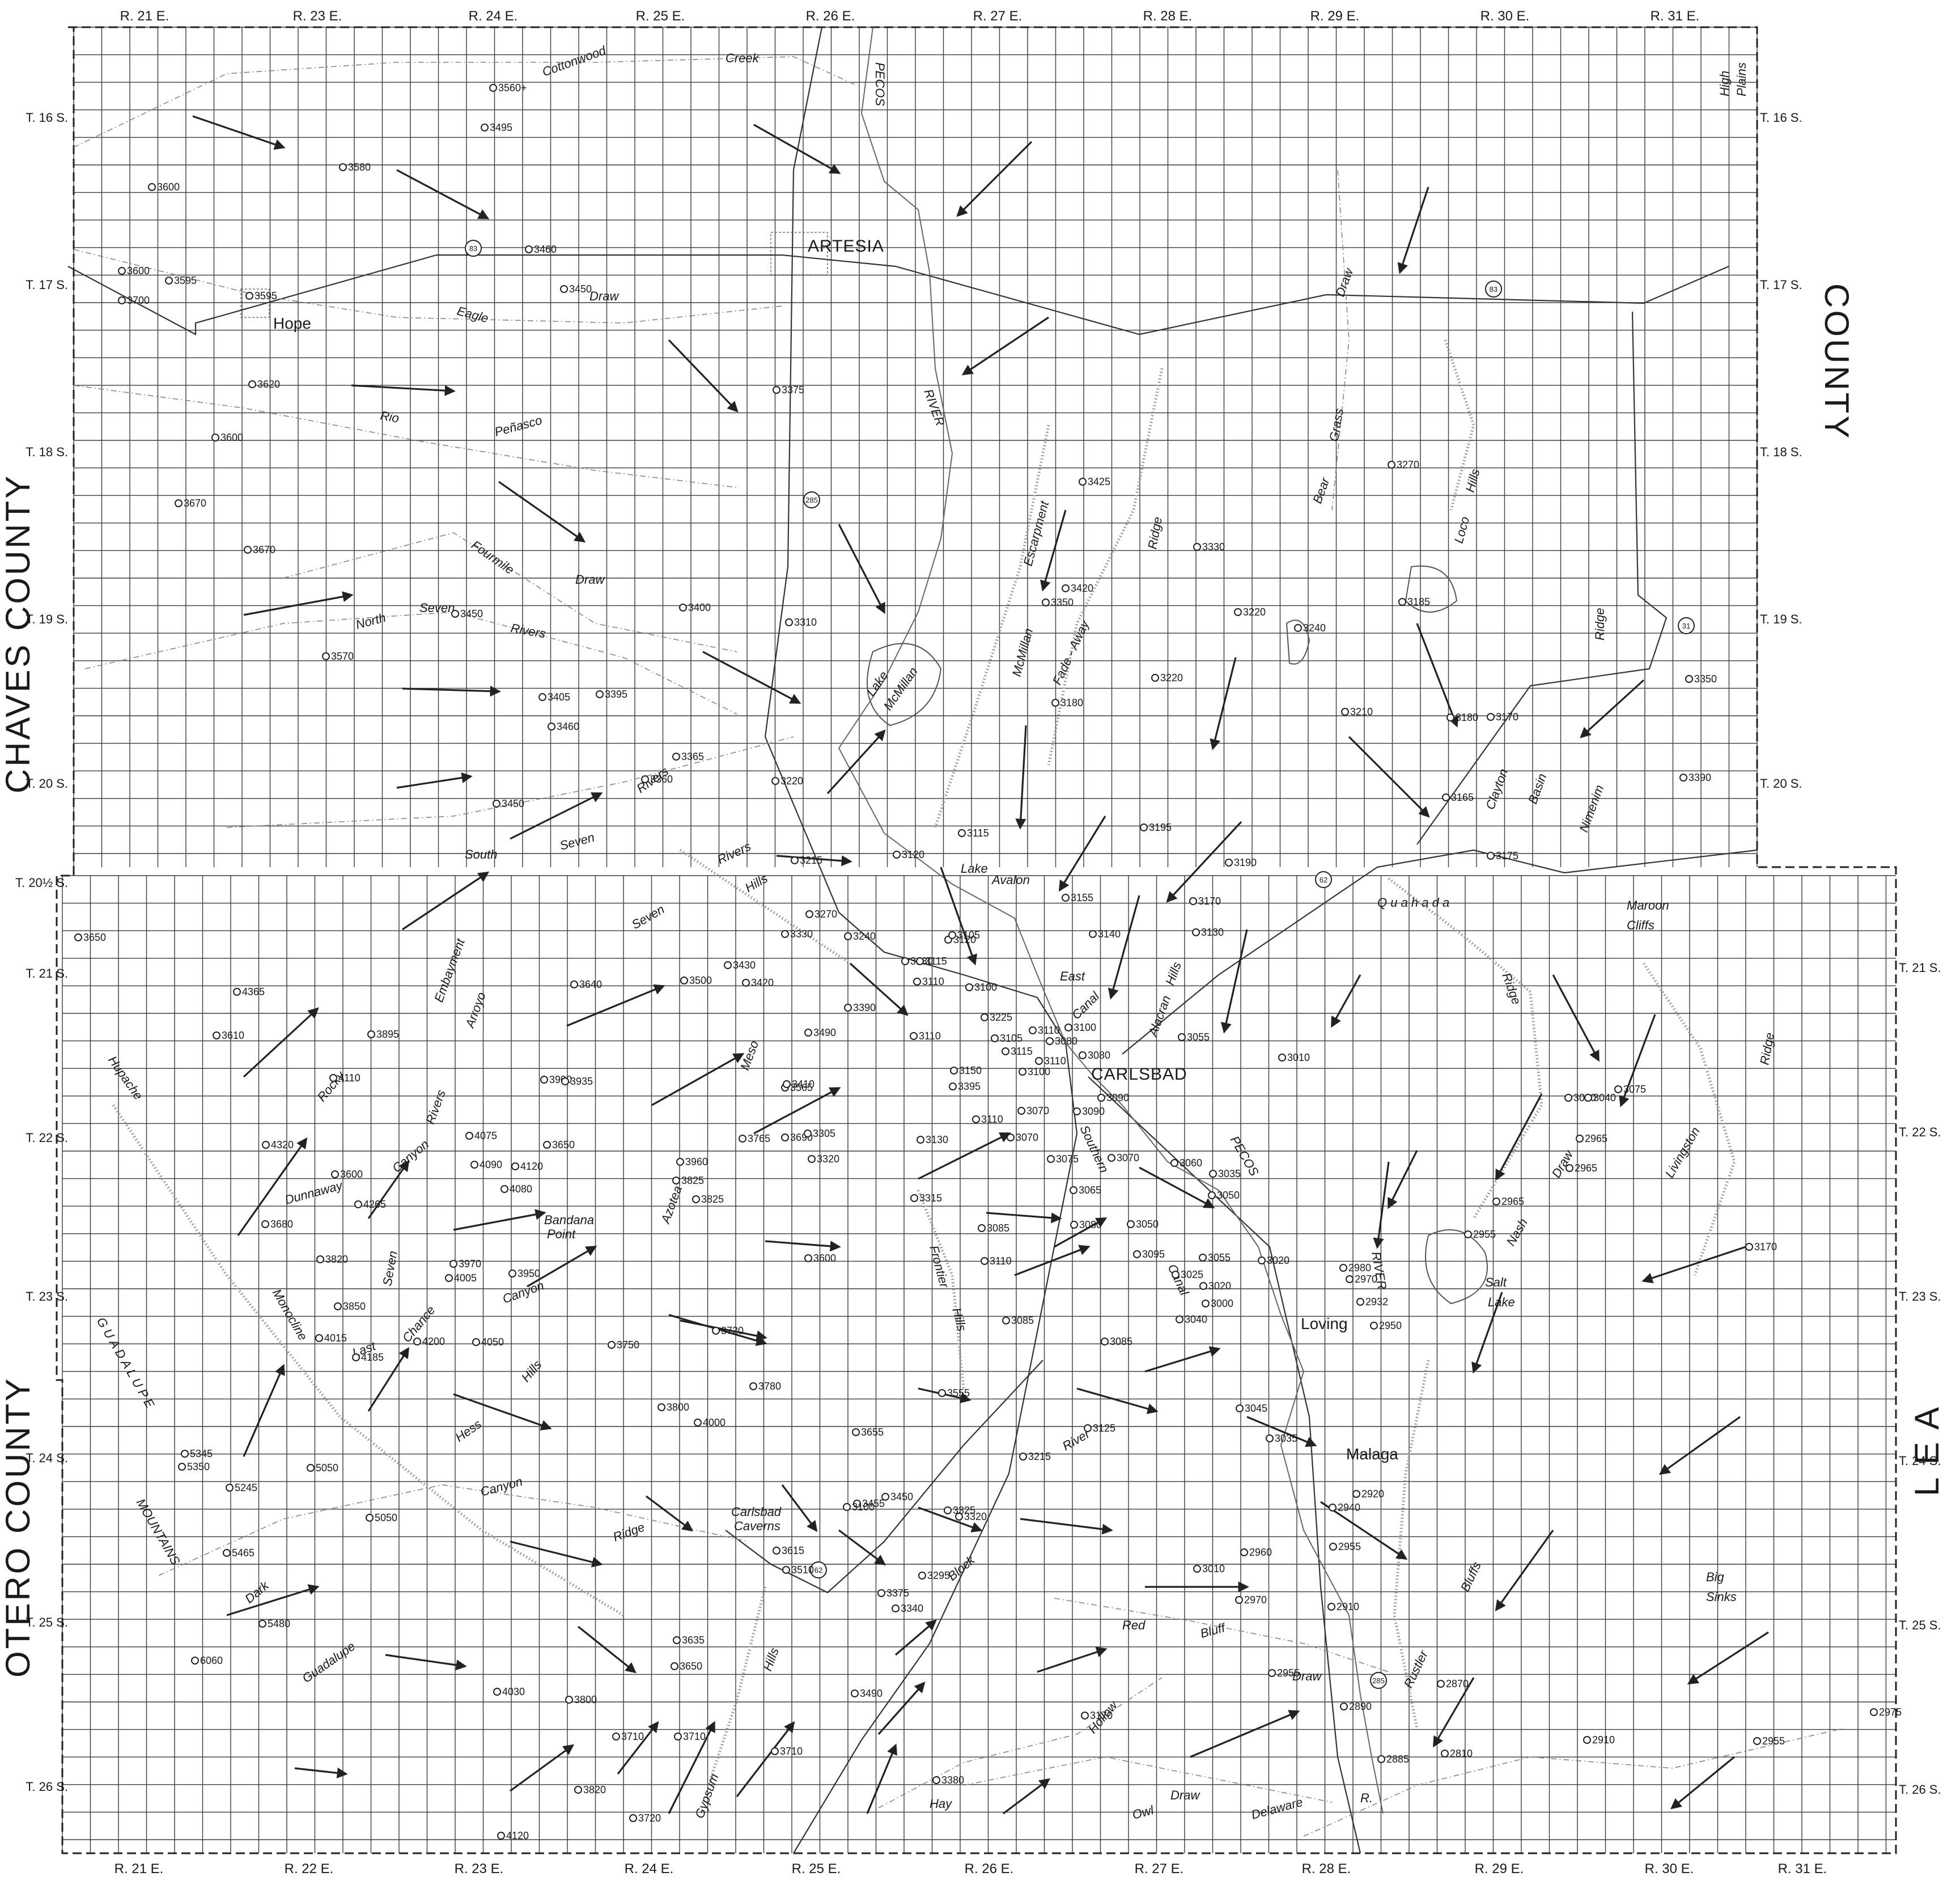  What do you see at coordinates (1062, 602) in the screenshot?
I see `elevation-label: 3350` at bounding box center [1062, 602].